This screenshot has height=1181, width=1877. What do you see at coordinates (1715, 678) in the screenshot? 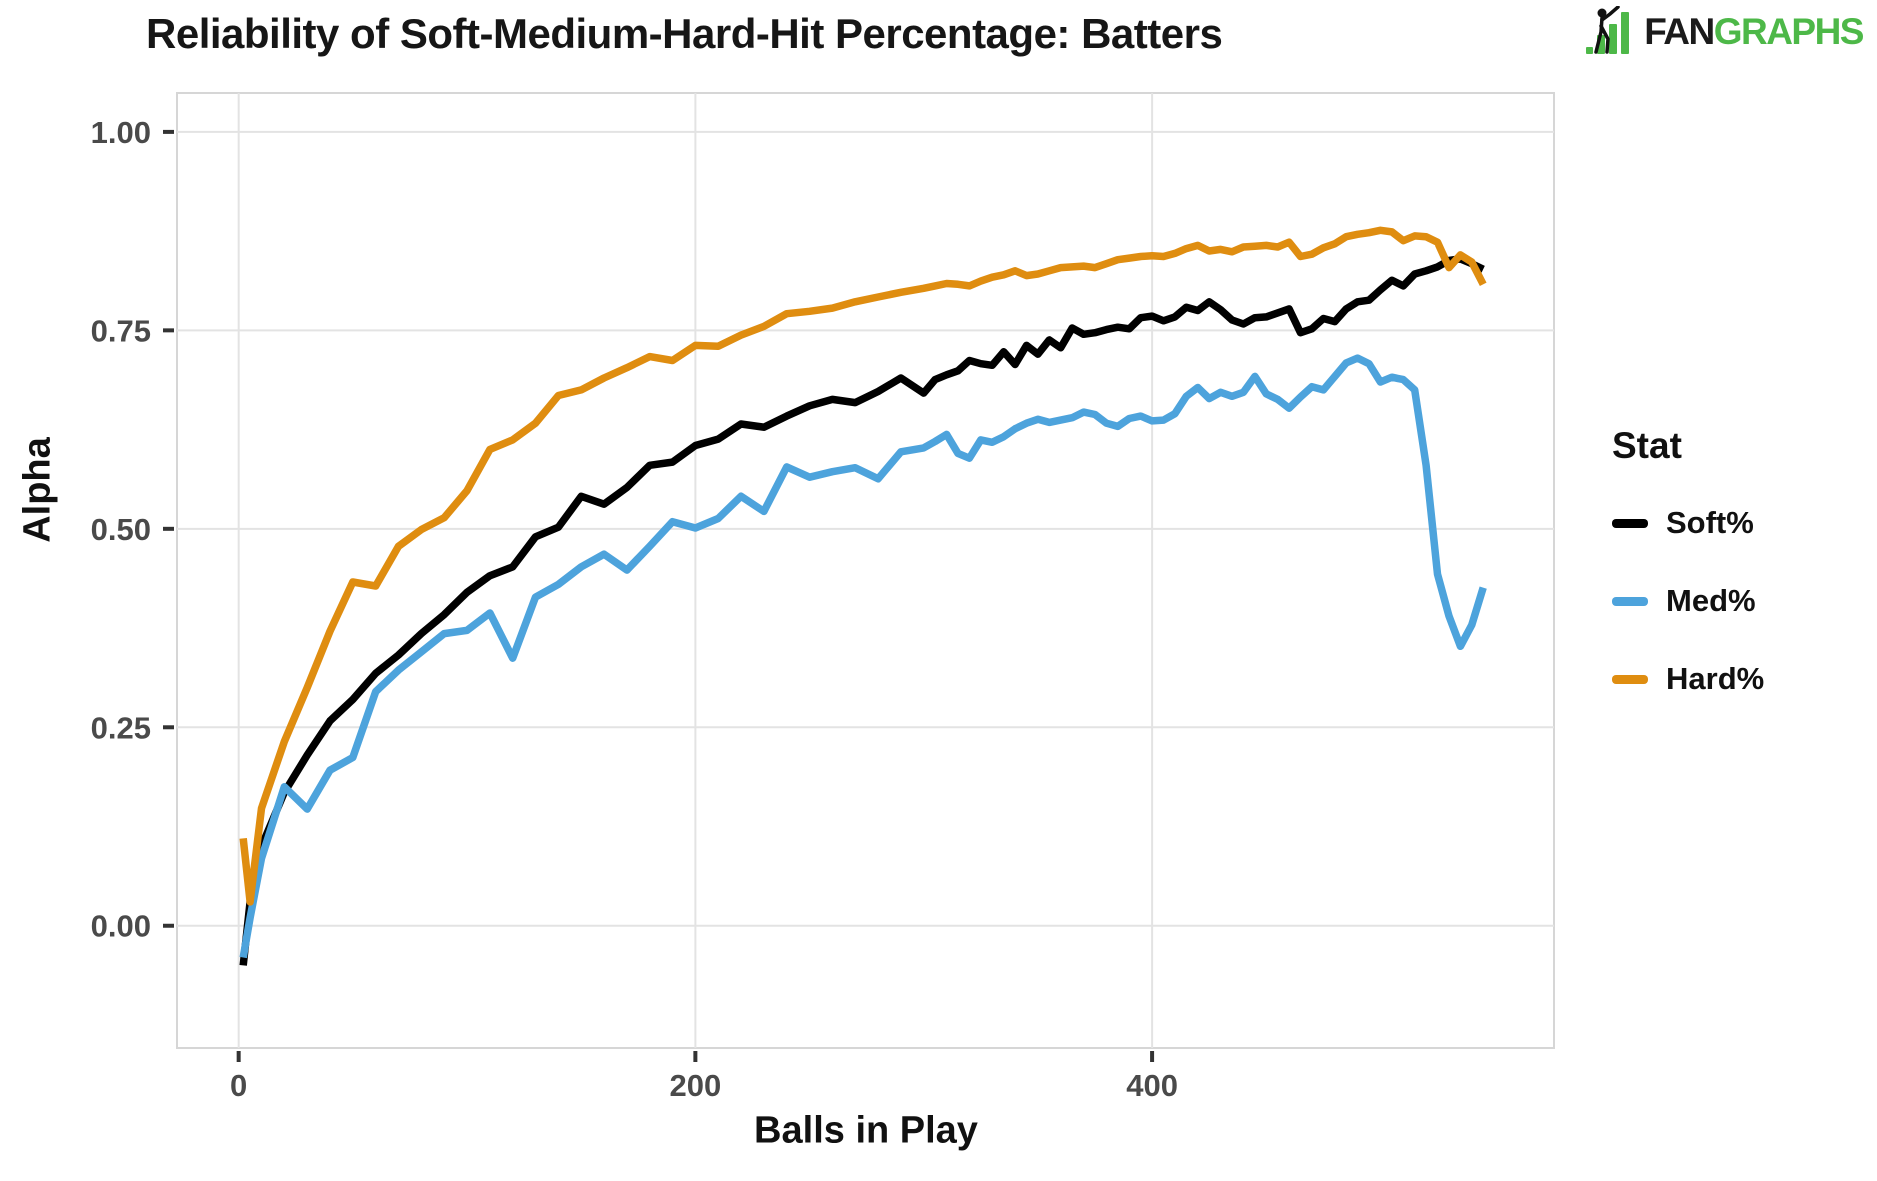
I see `legend-label-hard: Hard%` at bounding box center [1715, 678].